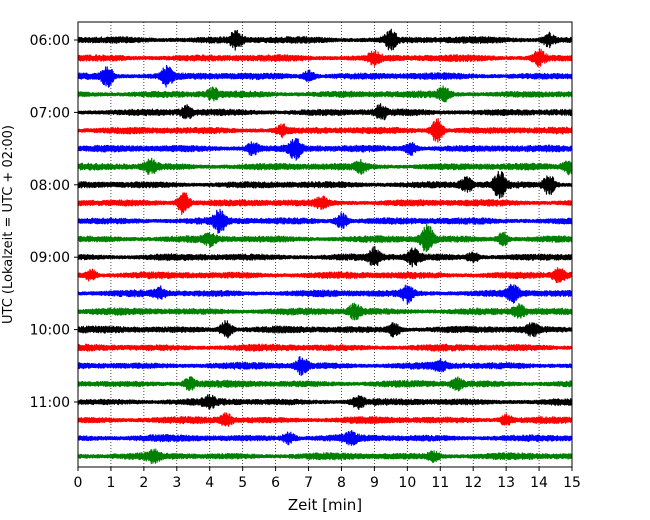 Image resolution: width=650 pixels, height=520 pixels. I want to click on x-tick-label: 4, so click(209, 483).